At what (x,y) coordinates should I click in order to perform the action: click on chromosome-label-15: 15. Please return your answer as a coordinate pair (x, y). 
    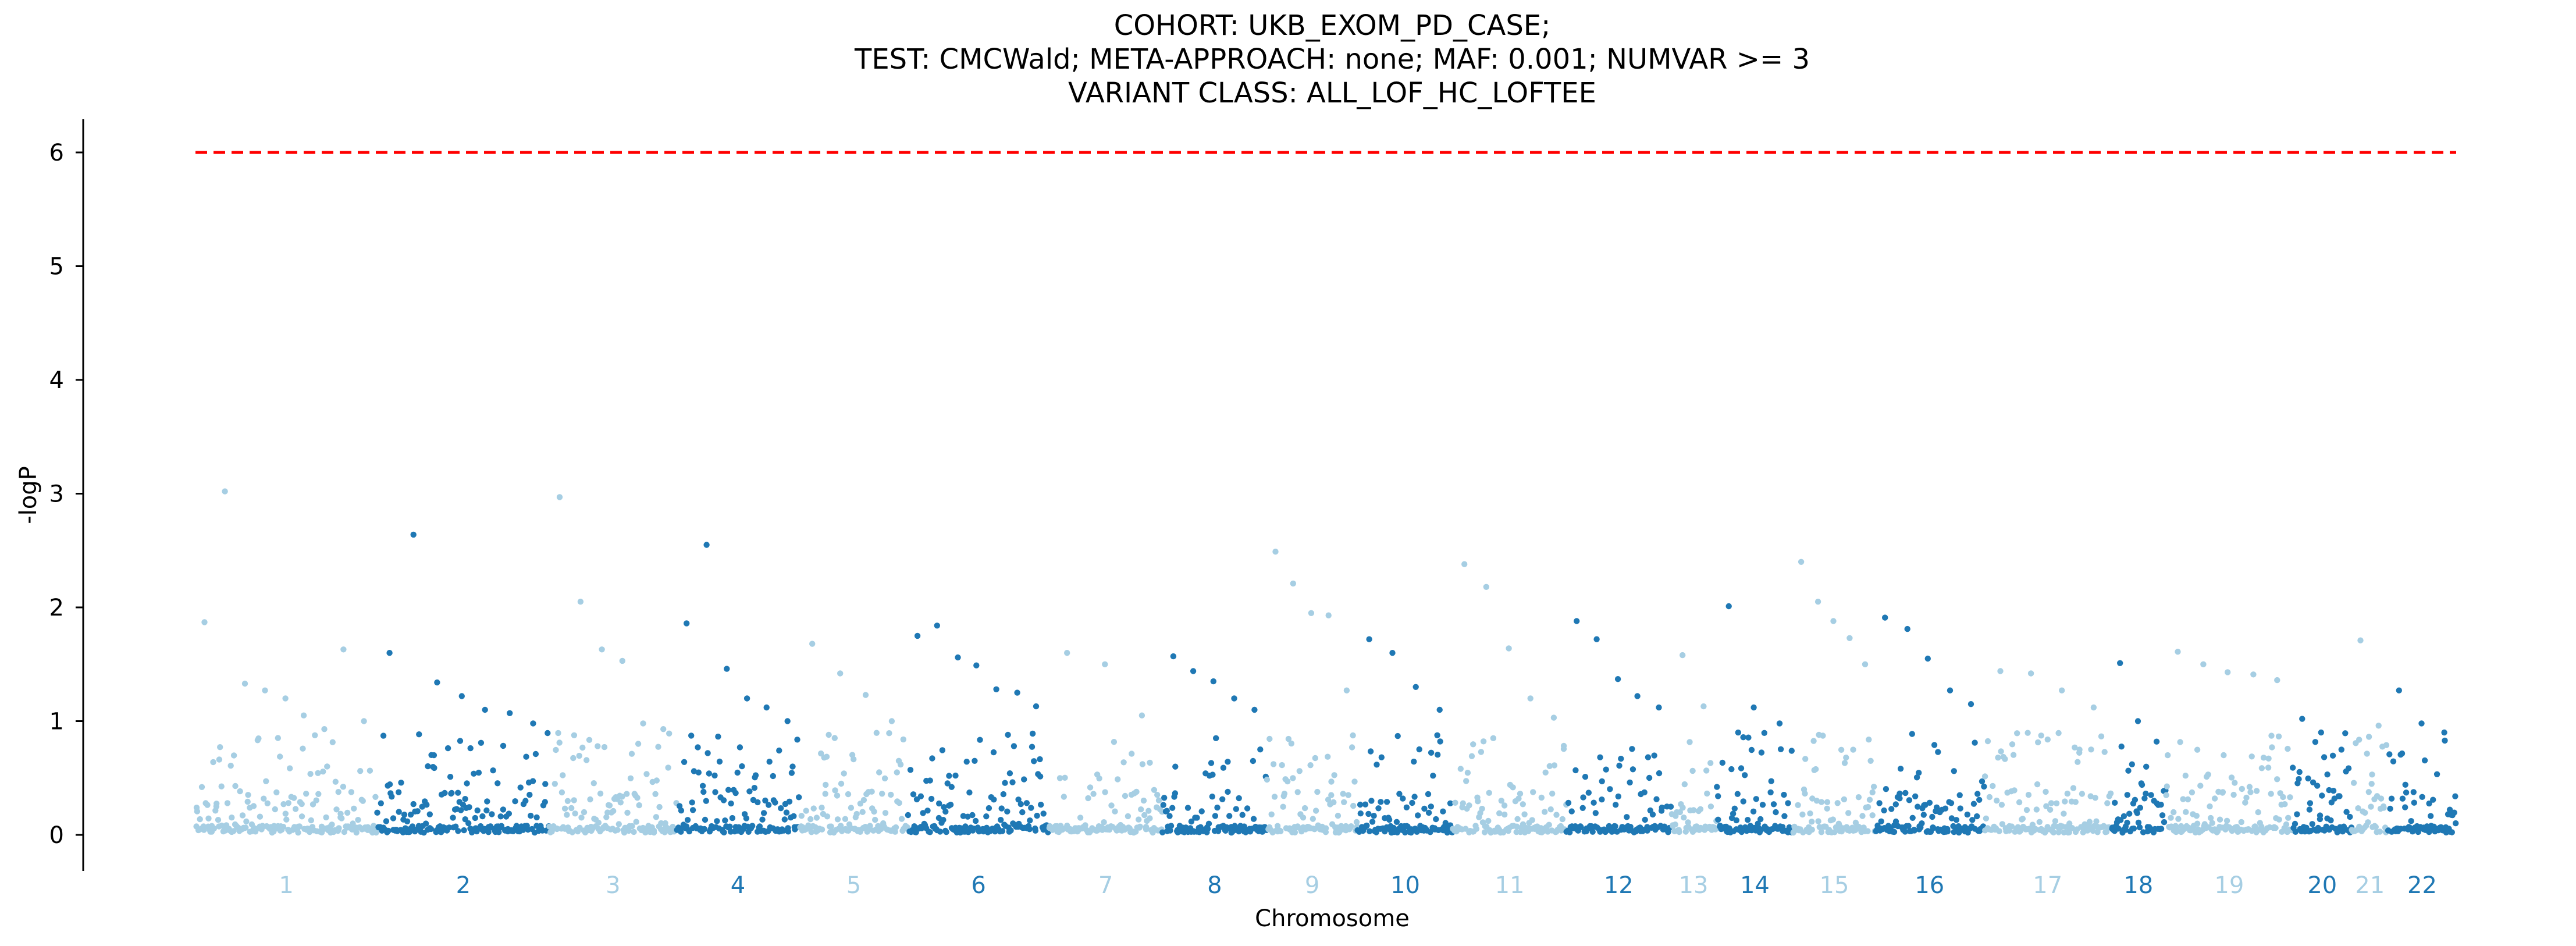
    Looking at the image, I should click on (1834, 885).